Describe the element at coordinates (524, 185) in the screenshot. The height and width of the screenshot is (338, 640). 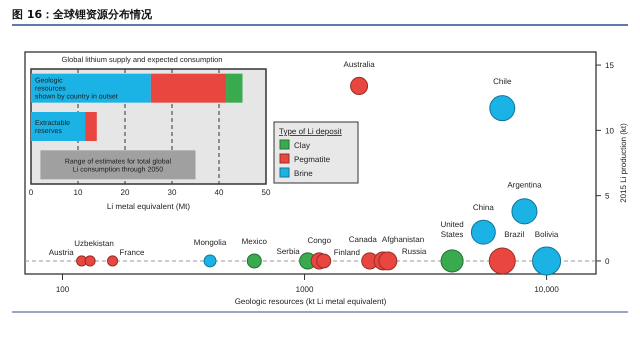
I see `annotation: Argentina` at that location.